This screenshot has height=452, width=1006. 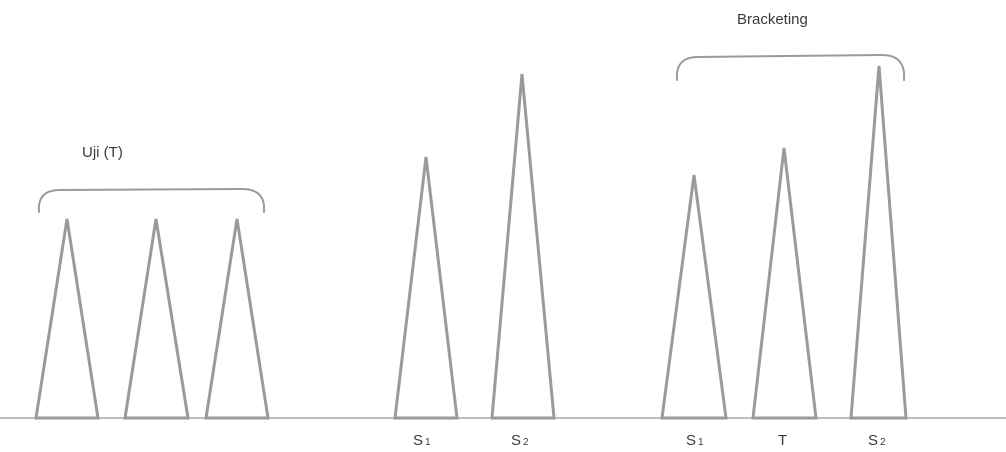 I want to click on bracketing-peak-t-label: T, so click(x=782, y=440).